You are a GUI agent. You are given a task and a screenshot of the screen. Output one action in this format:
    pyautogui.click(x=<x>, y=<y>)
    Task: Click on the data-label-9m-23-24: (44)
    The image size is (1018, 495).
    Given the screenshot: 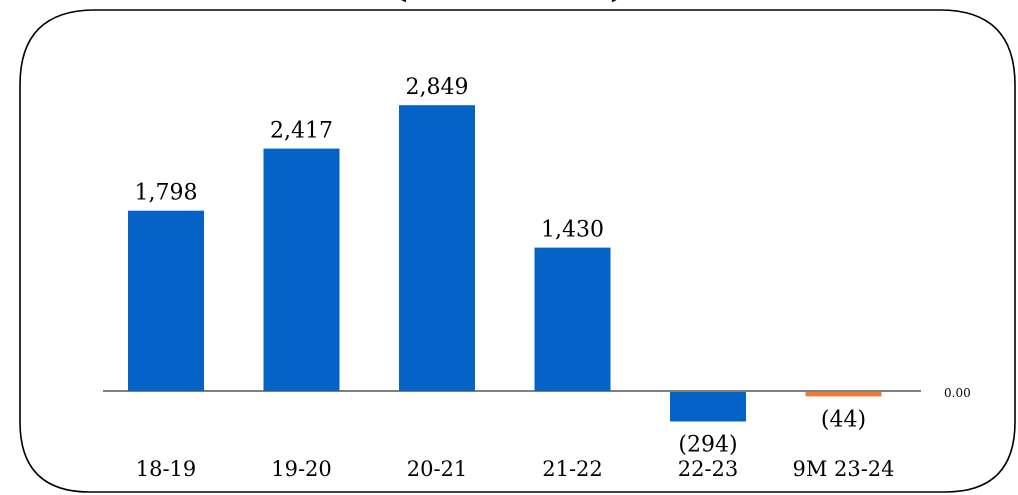 What is the action you would take?
    pyautogui.click(x=843, y=419)
    